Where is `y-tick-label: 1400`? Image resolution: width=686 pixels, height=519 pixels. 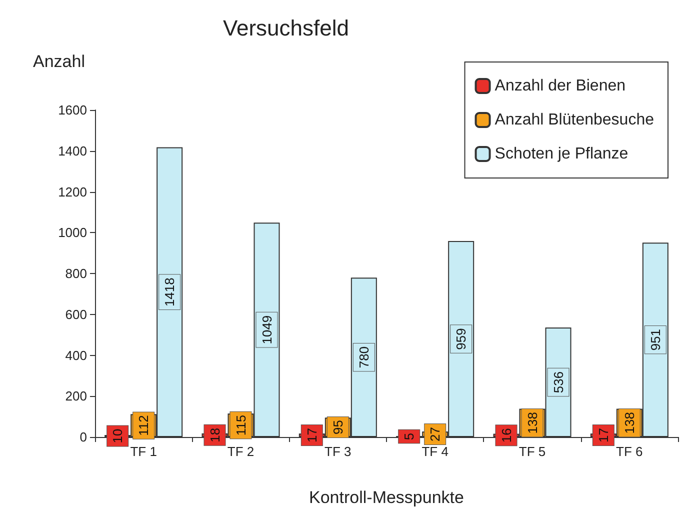 y-tick-label: 1400 is located at coordinates (72, 150).